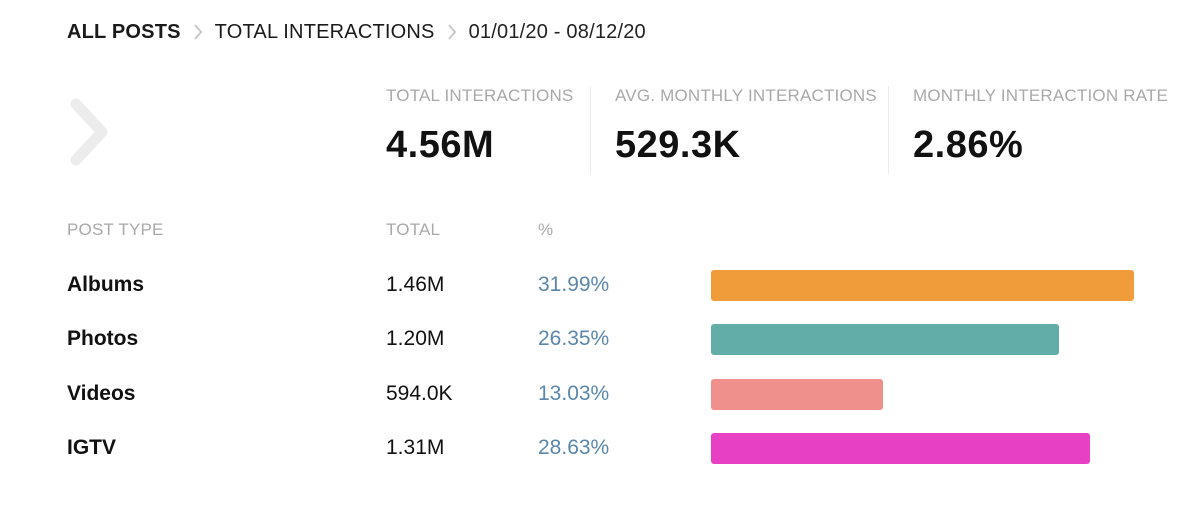  Describe the element at coordinates (574, 447) in the screenshot. I see `post-percent: 28.63%` at that location.